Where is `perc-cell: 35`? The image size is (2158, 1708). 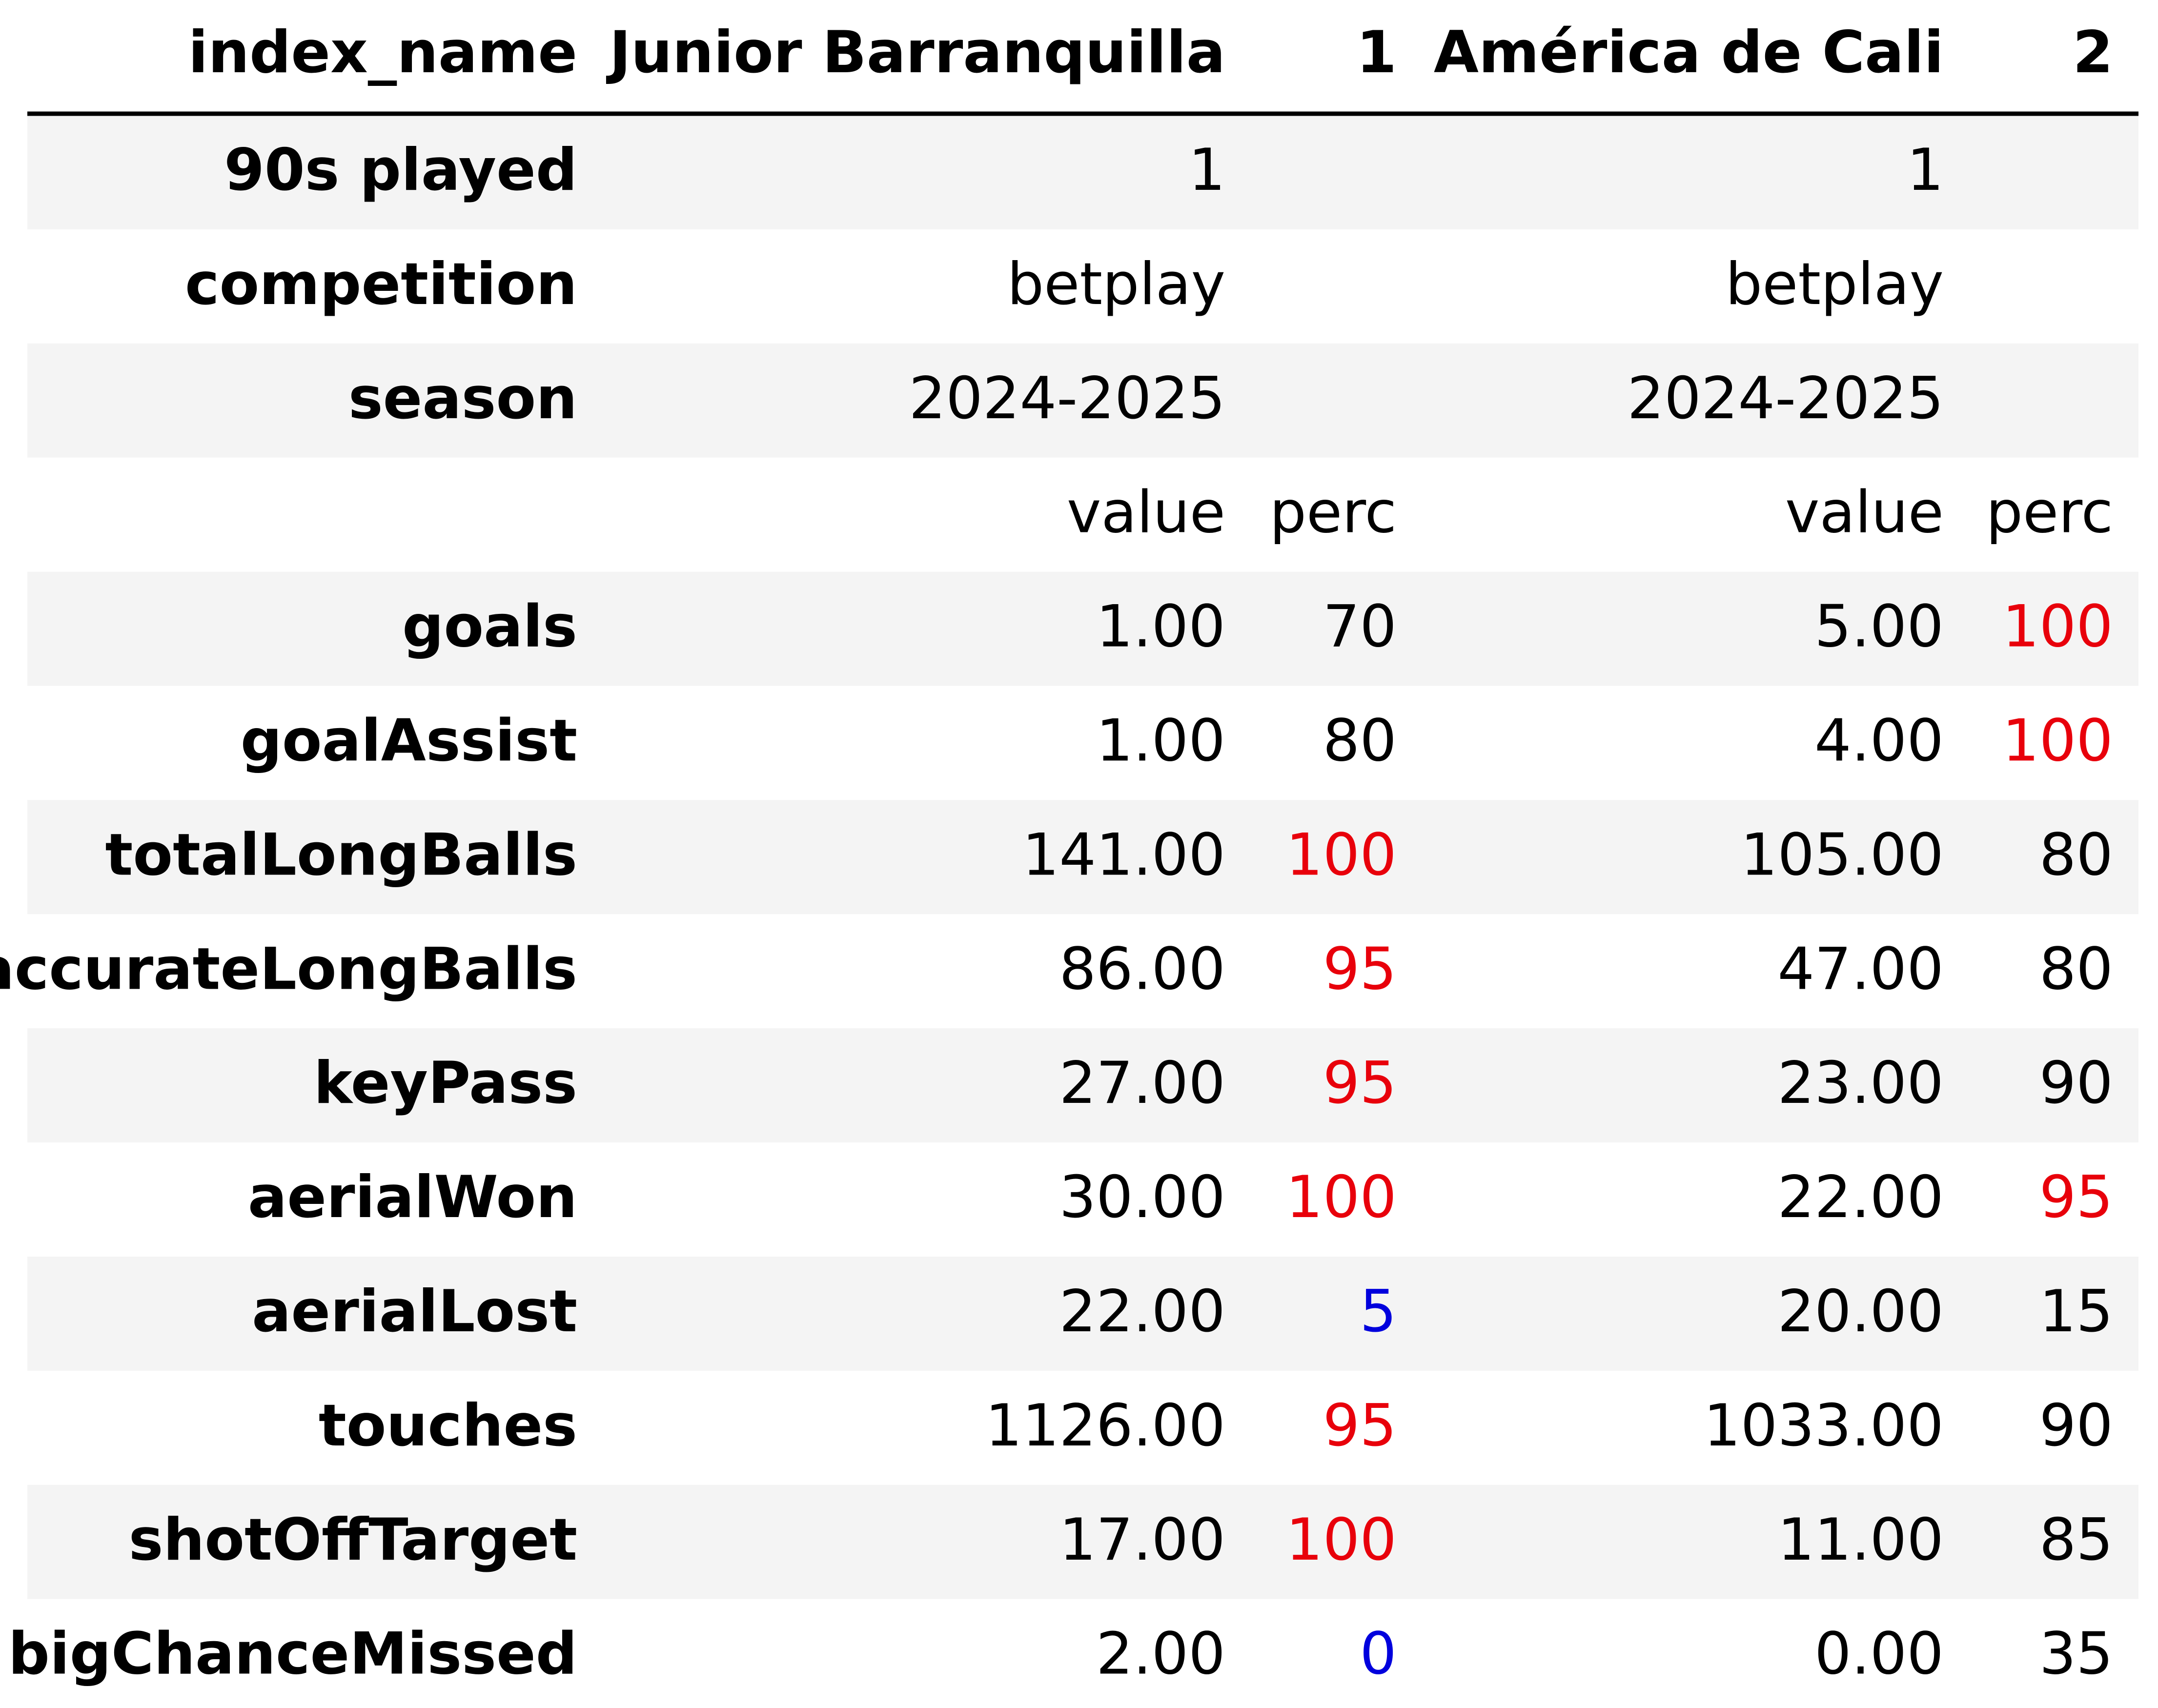
perc-cell: 35 is located at coordinates (2076, 1654).